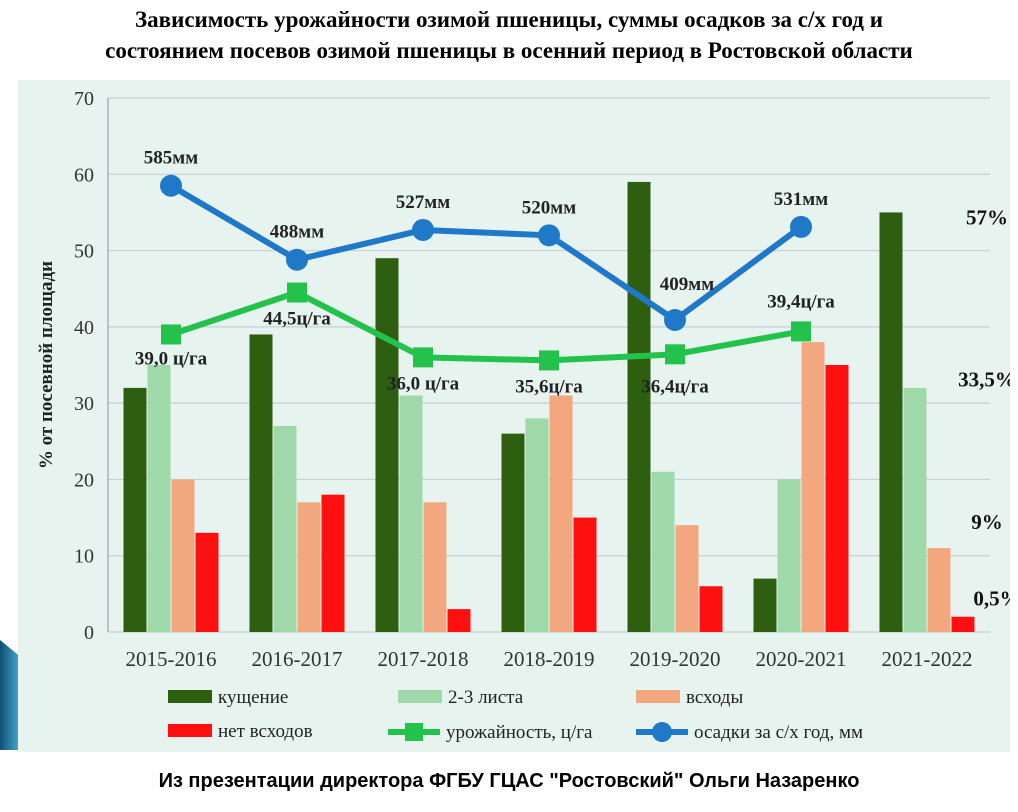 The width and height of the screenshot is (1018, 812). I want to click on annotation-2021-2022: 0,5%, so click(991, 598).